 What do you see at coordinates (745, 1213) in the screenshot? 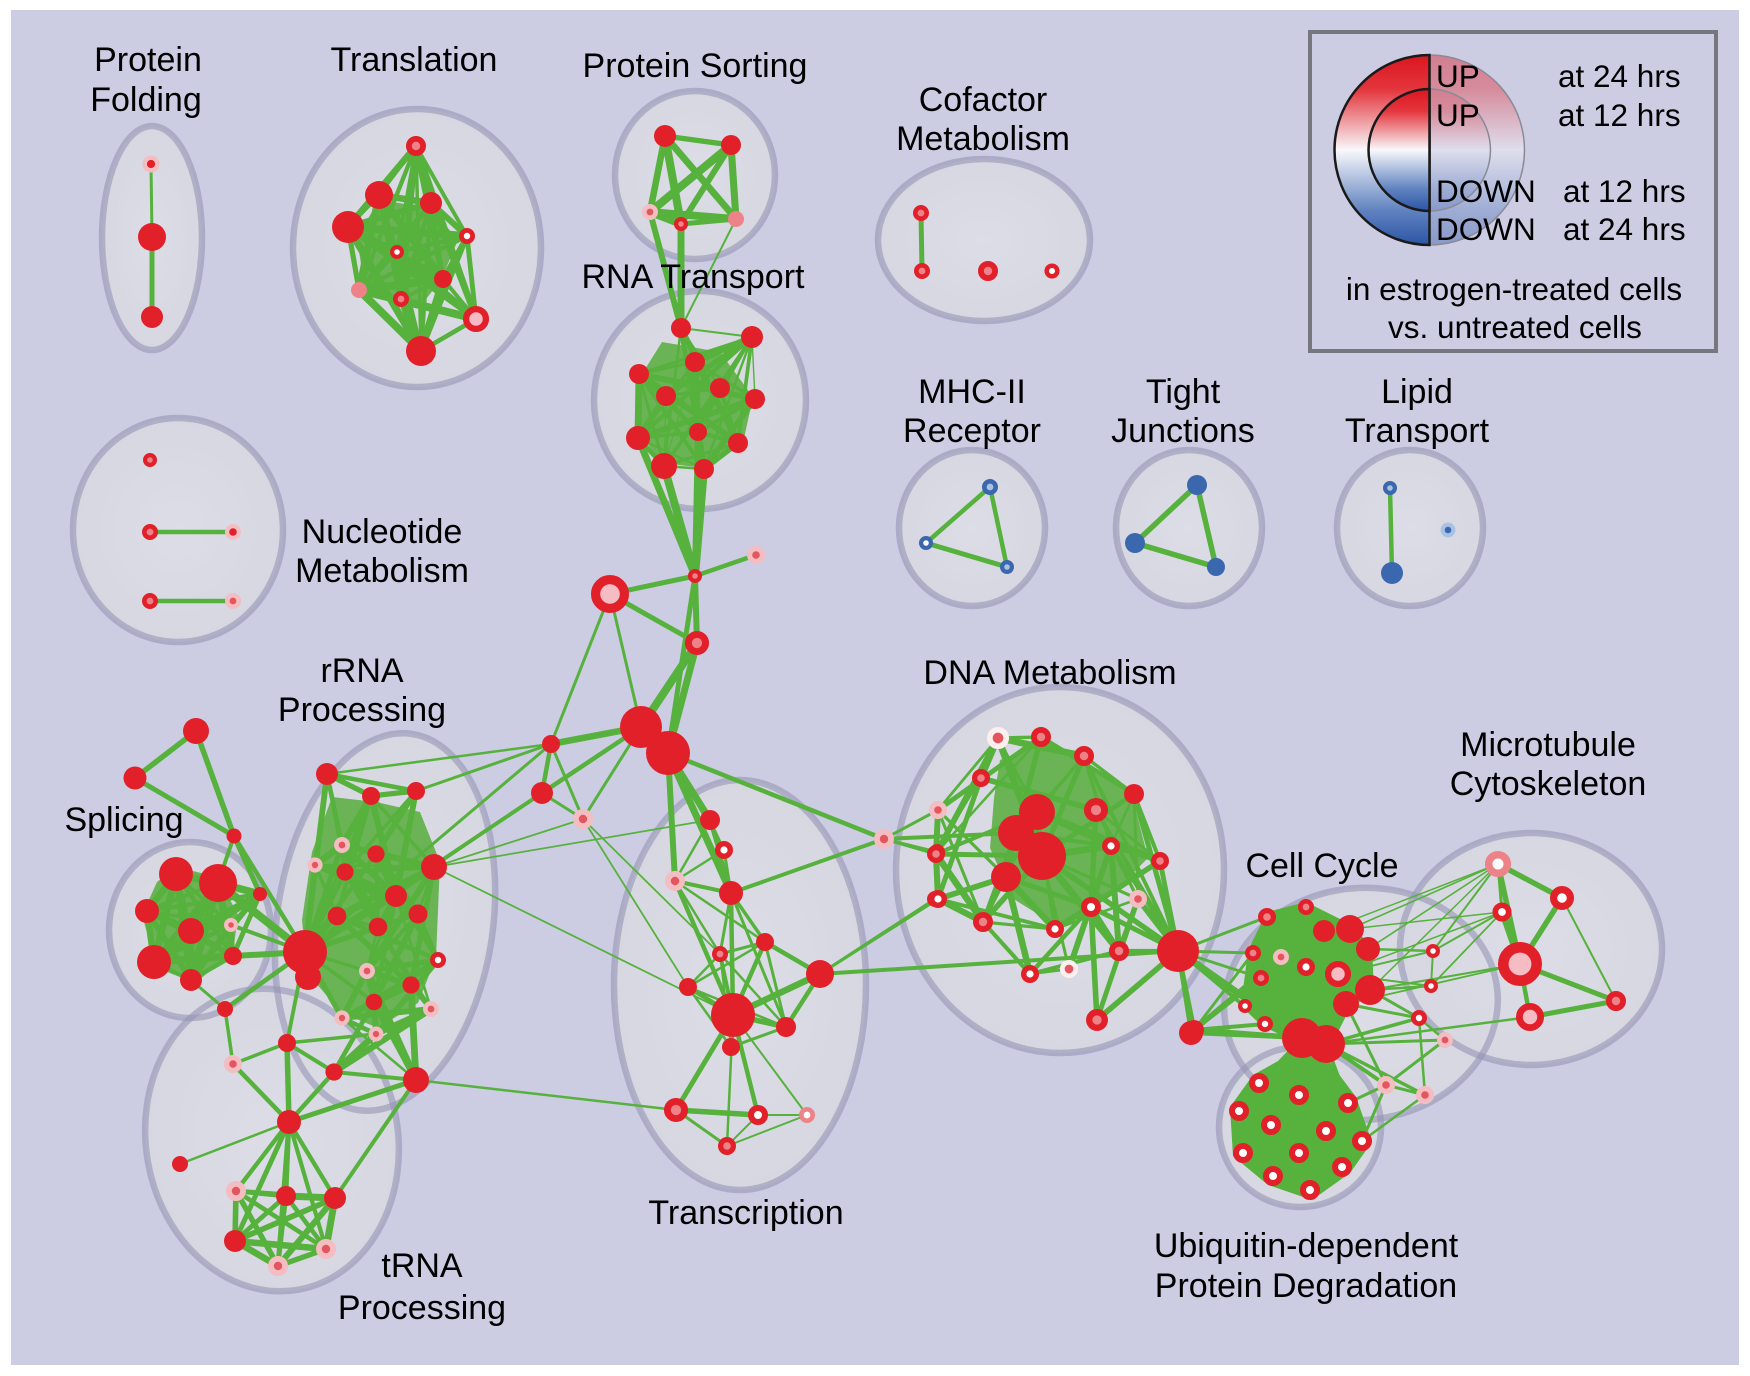
I see `svg-text: Transcription` at bounding box center [745, 1213].